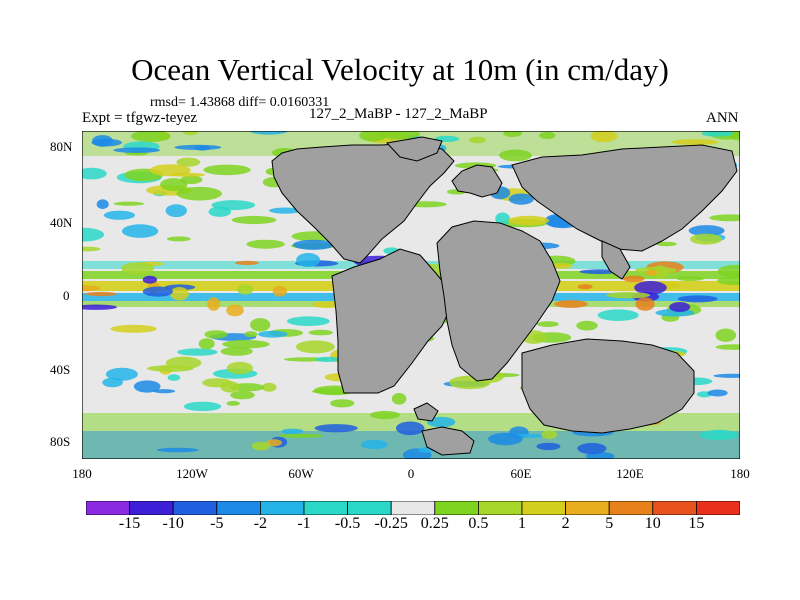 The image size is (800, 600). What do you see at coordinates (624, 198) in the screenshot?
I see `asia` at bounding box center [624, 198].